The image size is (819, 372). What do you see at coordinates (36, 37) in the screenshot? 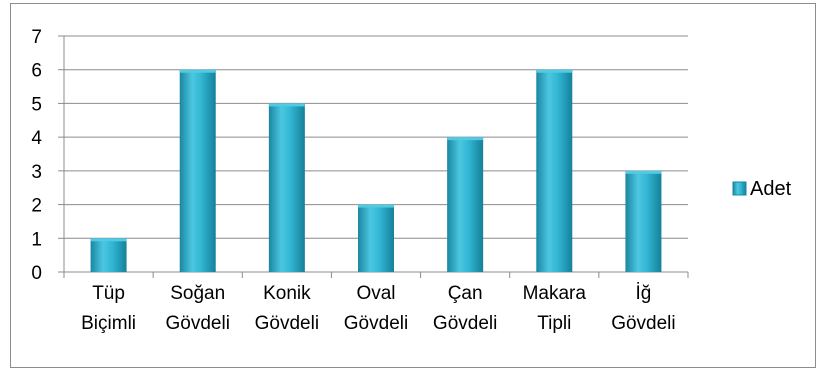
I see `y-tick-label: 7` at bounding box center [36, 37].